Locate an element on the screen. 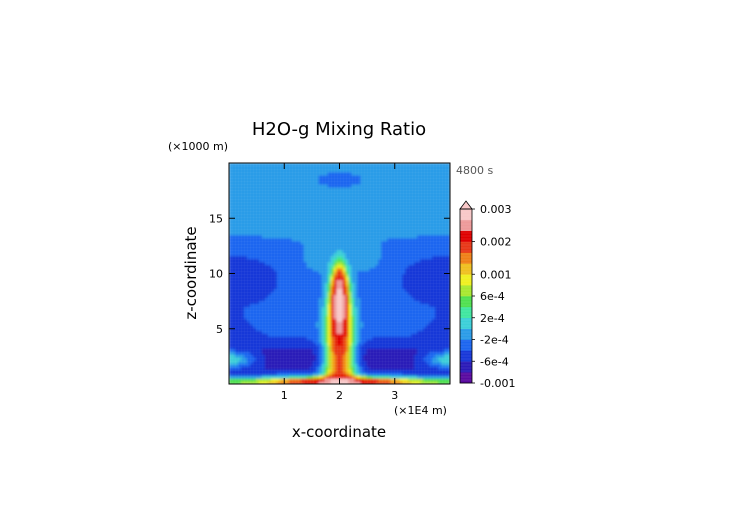  time-label: 4800 s is located at coordinates (474, 170).